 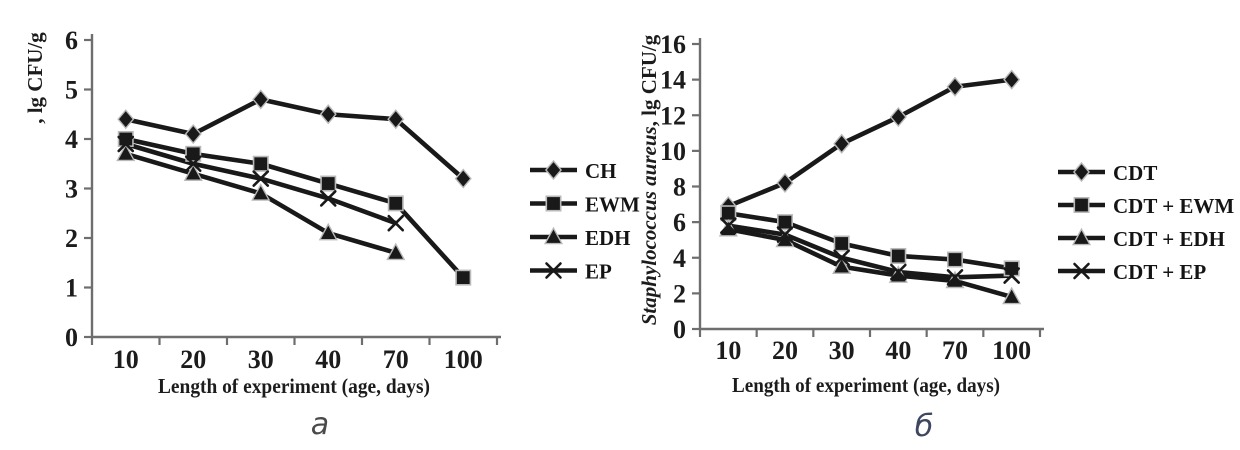 I want to click on series-markers-cdt-ep, so click(x=870, y=251).